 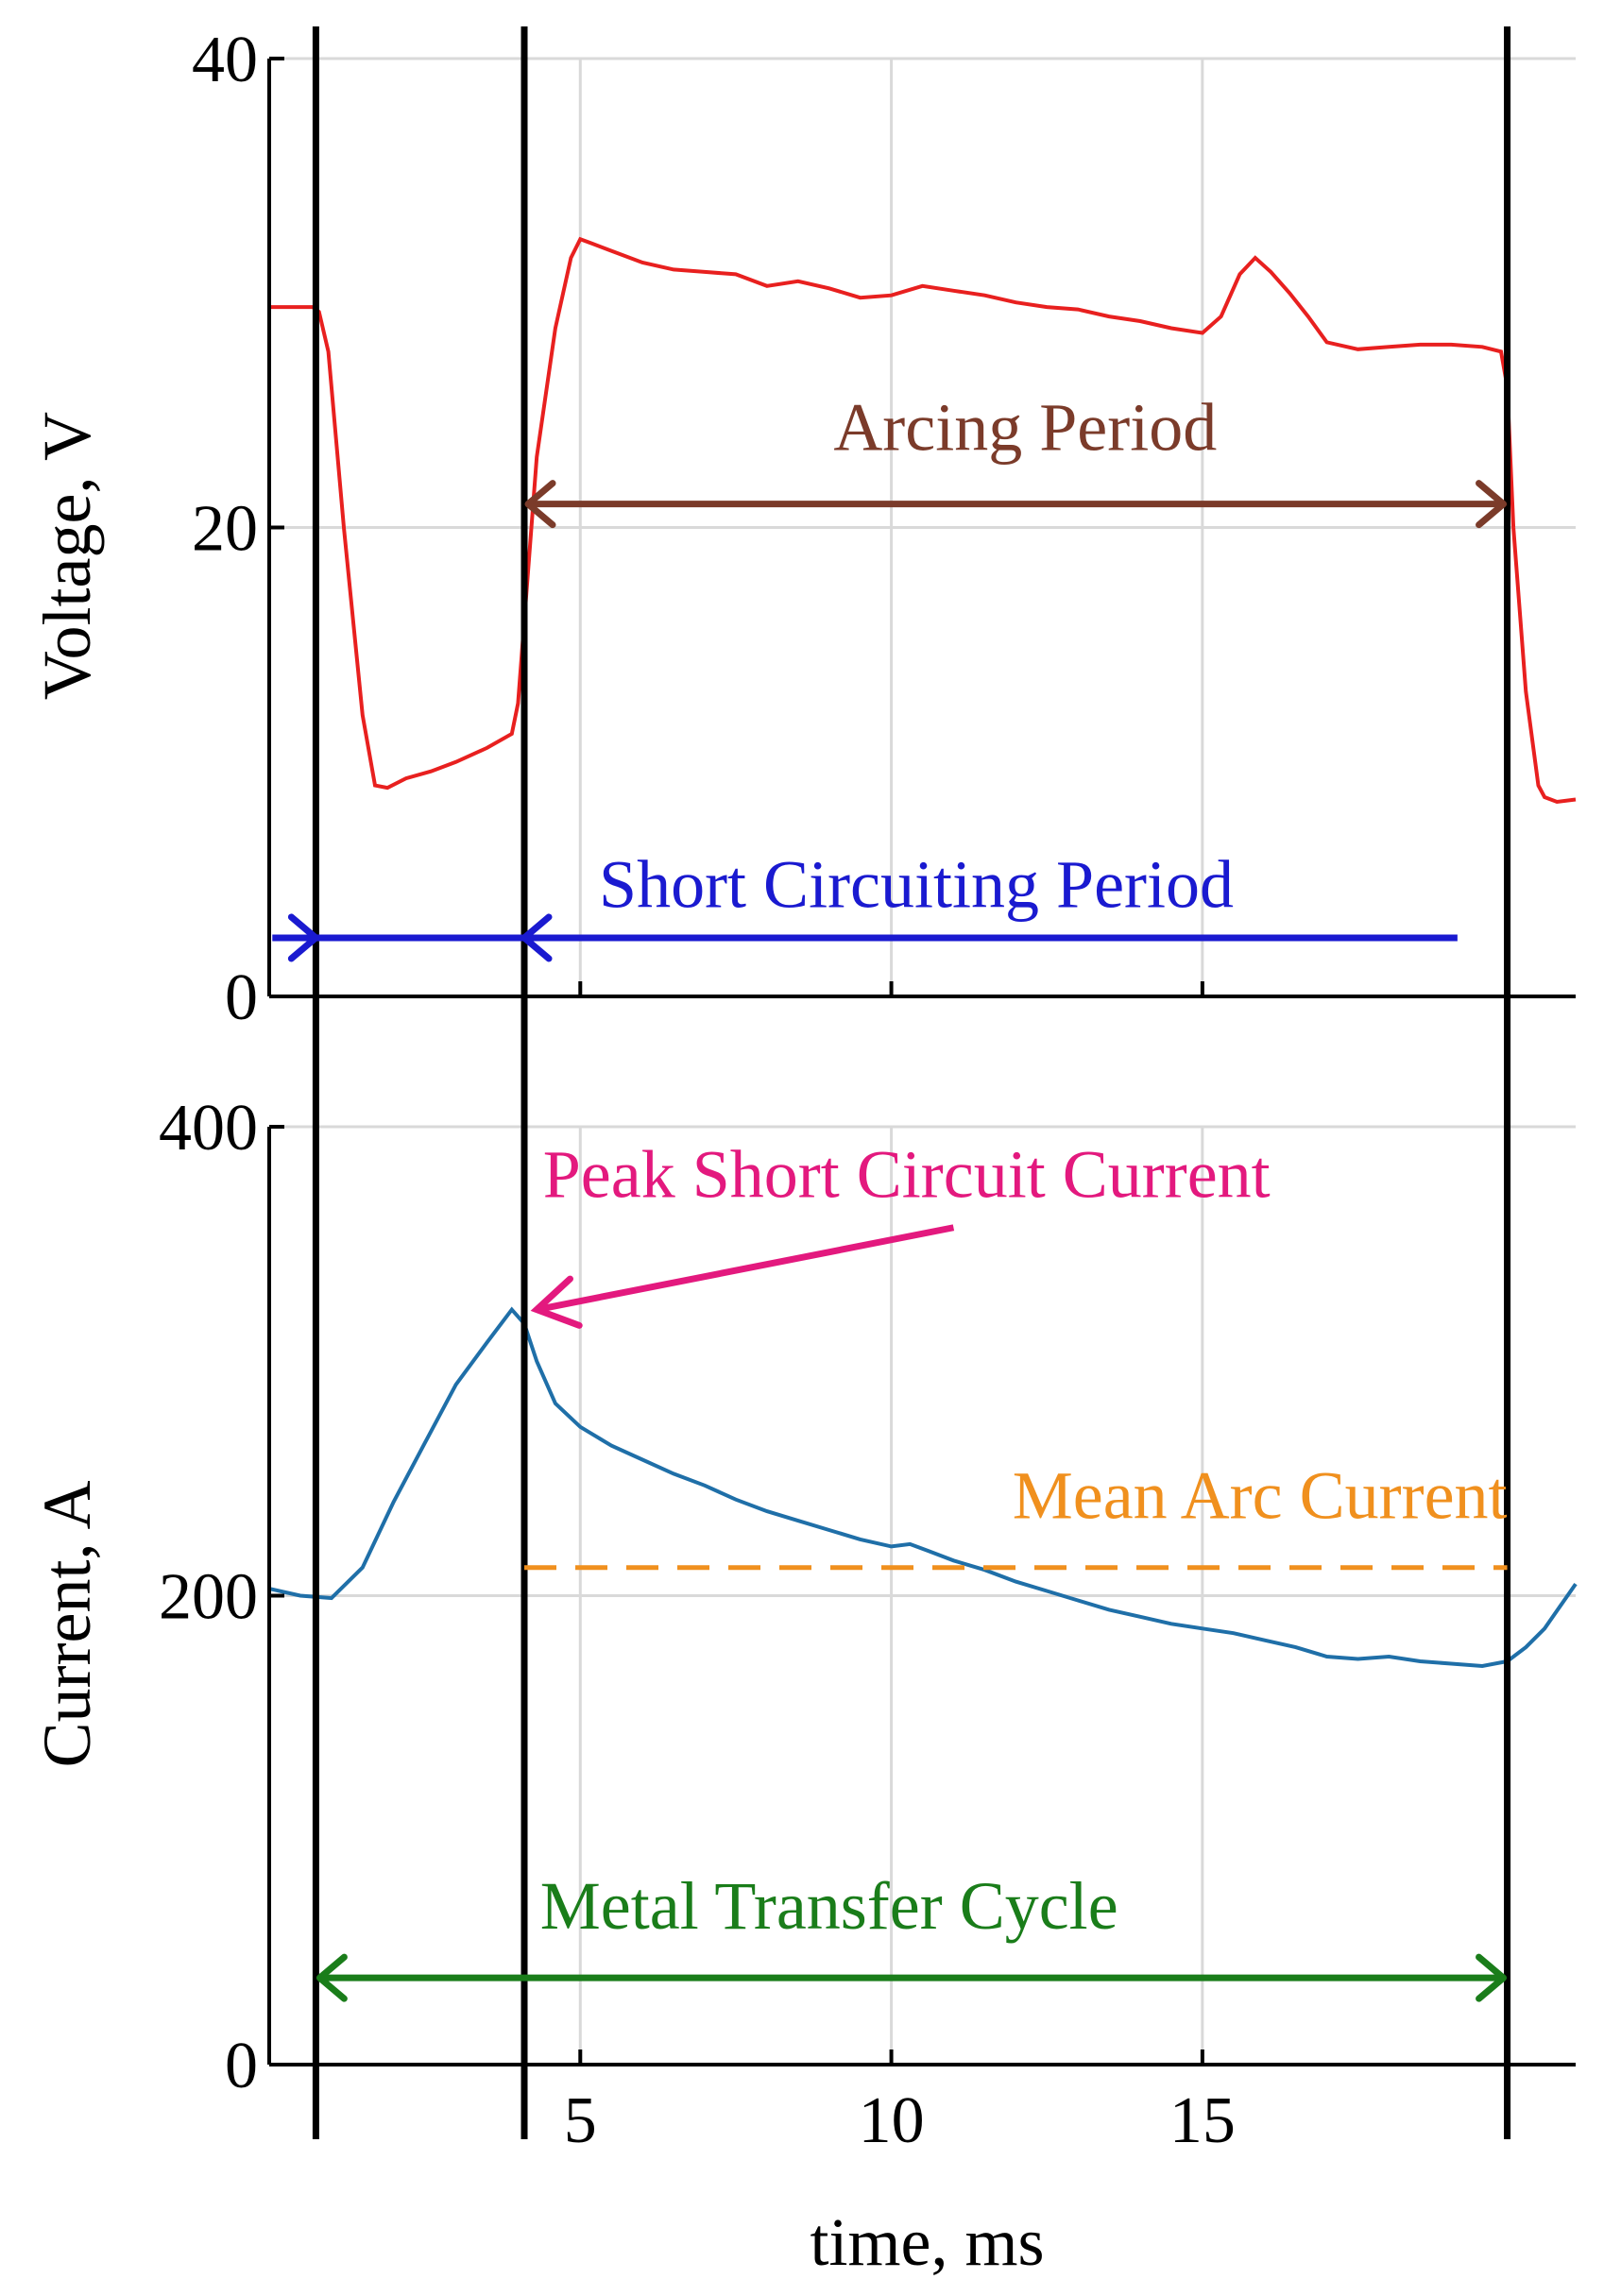 What do you see at coordinates (1492, 1978) in the screenshot?
I see `metal-transfer-cycle-arrow-right-head` at bounding box center [1492, 1978].